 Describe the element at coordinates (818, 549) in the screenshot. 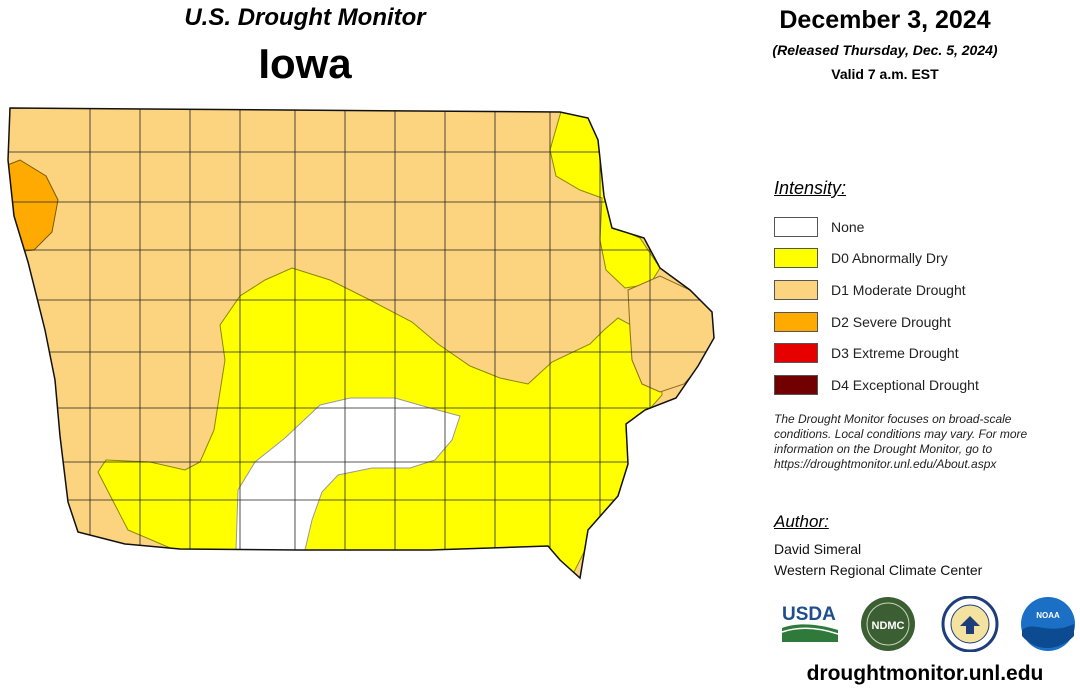

I see `author-name: David Simeral` at that location.